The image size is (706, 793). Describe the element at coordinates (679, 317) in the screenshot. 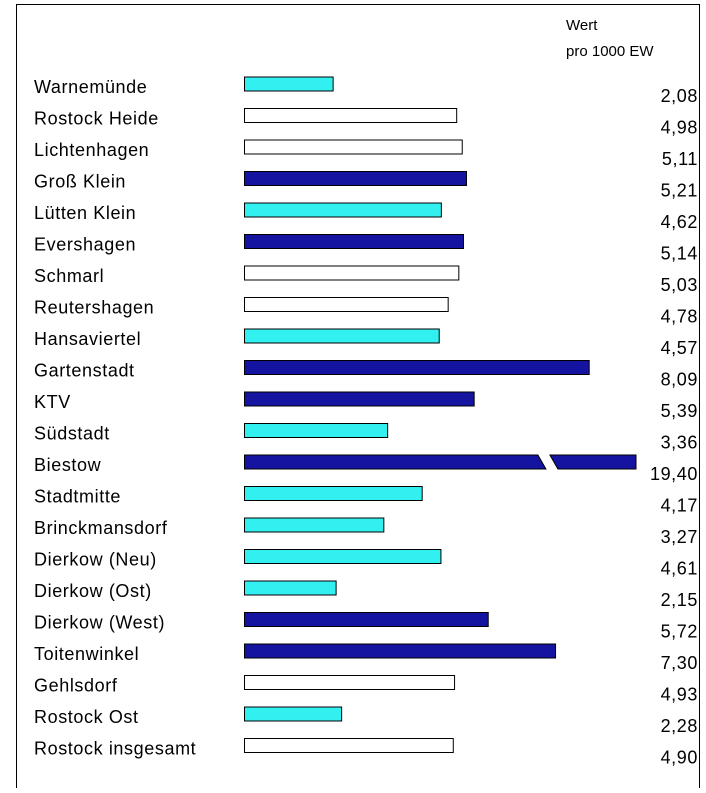

I see `value-label: 4,78` at that location.